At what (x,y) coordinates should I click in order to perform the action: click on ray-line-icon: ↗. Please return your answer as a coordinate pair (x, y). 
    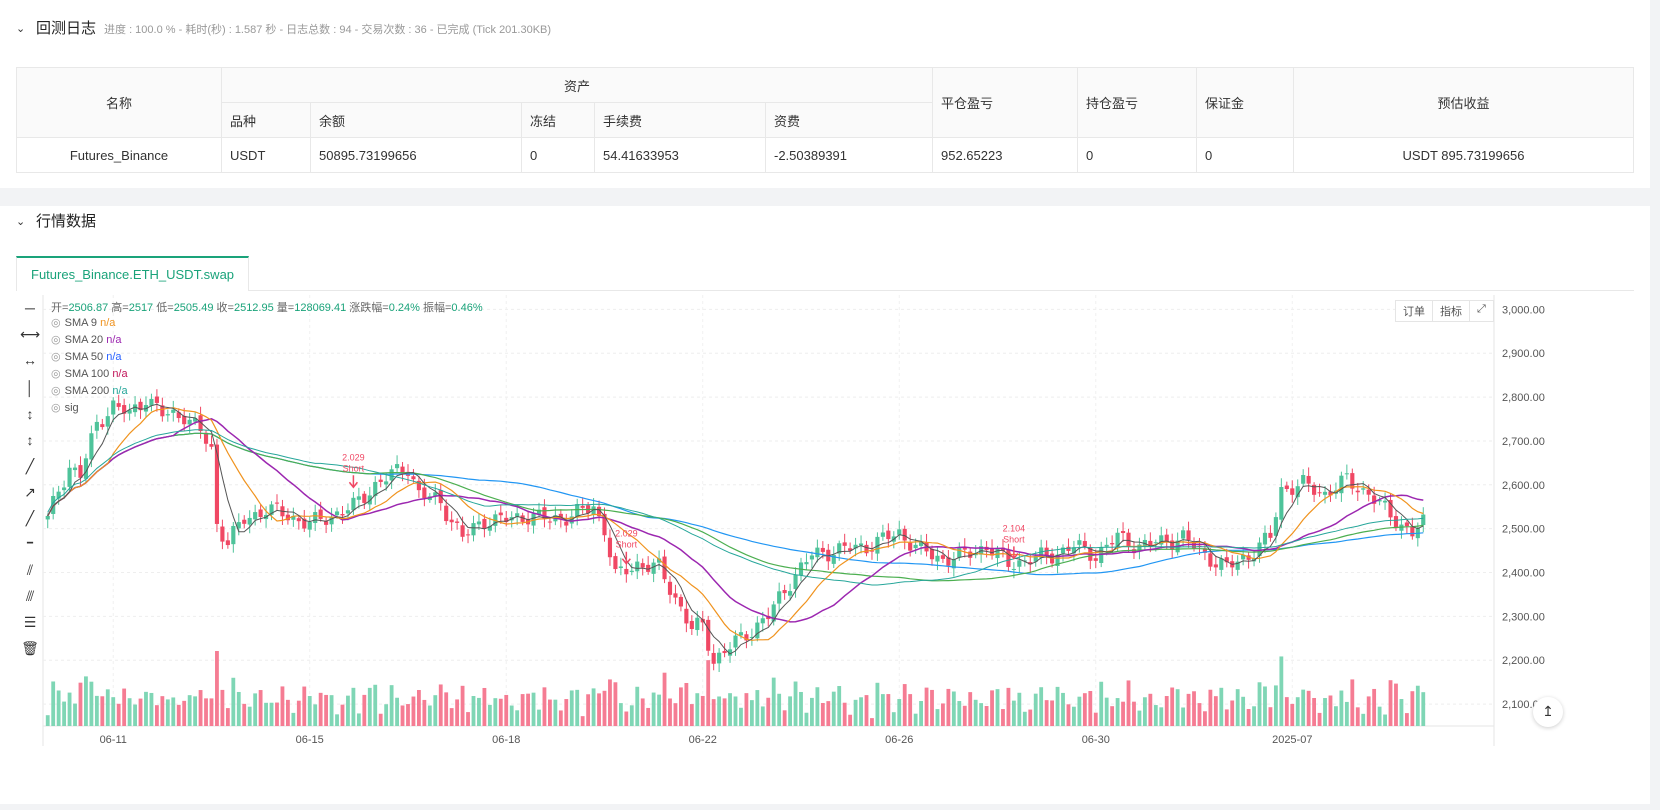
    Looking at the image, I should click on (30, 492).